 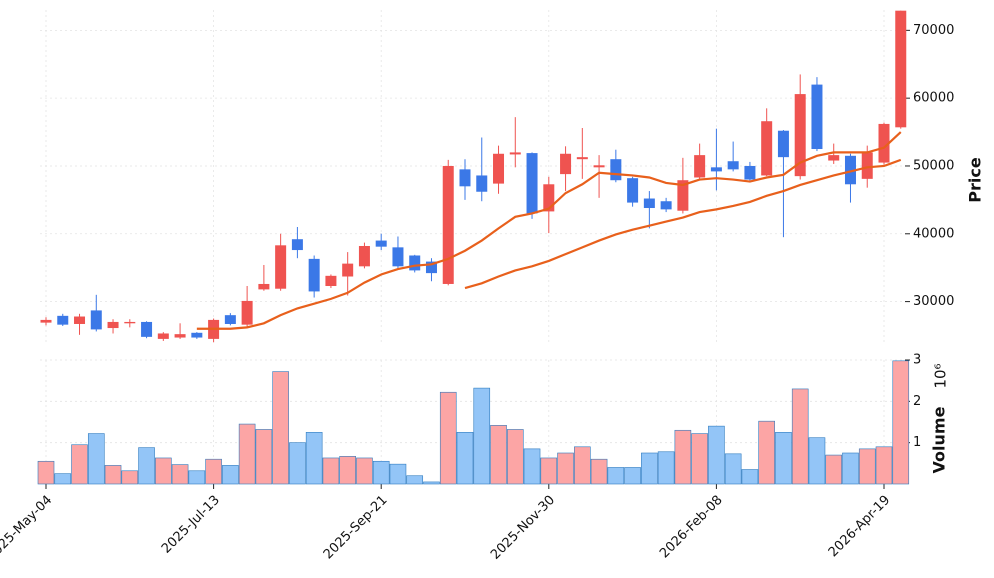 What do you see at coordinates (691, 527) in the screenshot?
I see `x-tick-label: 2026-Feb-08` at bounding box center [691, 527].